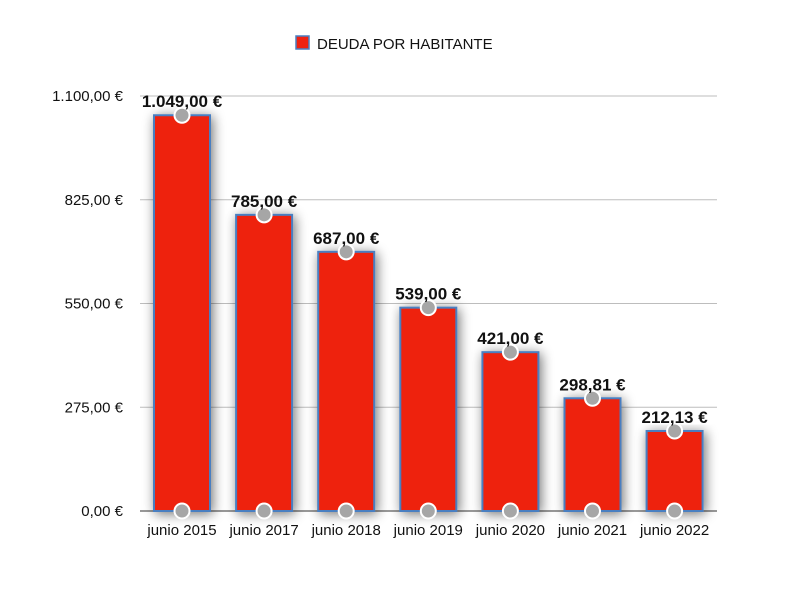 The image size is (809, 598). I want to click on x-tick-label: junio 2015, so click(181, 530).